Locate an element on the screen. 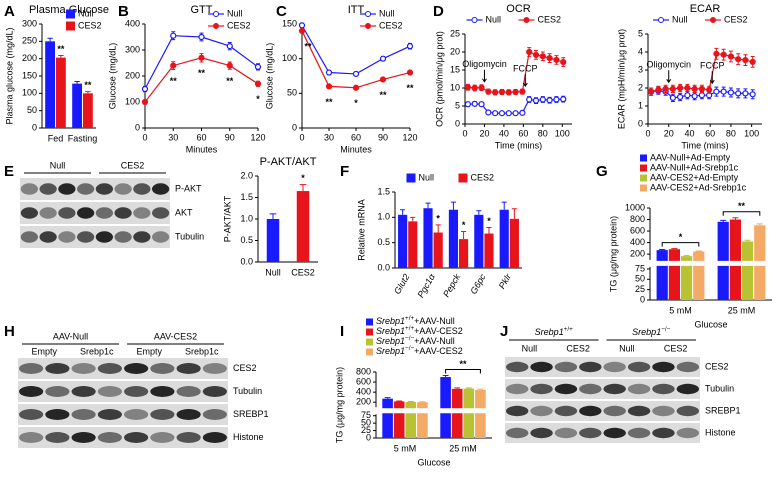  y-tick-label: 1 is located at coordinates (640, 105).